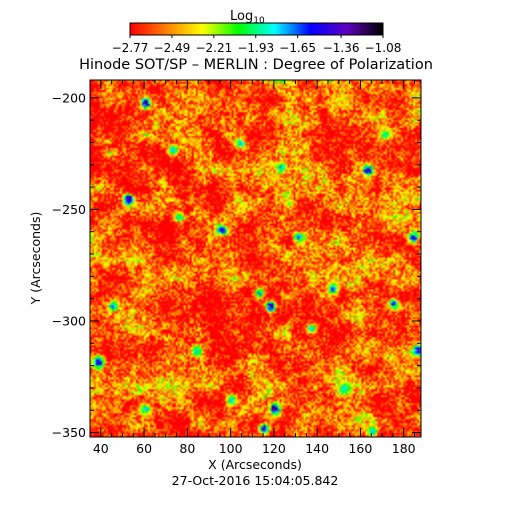  What do you see at coordinates (255, 48) in the screenshot?
I see `colorbar-tick-label: −1.93` at bounding box center [255, 48].